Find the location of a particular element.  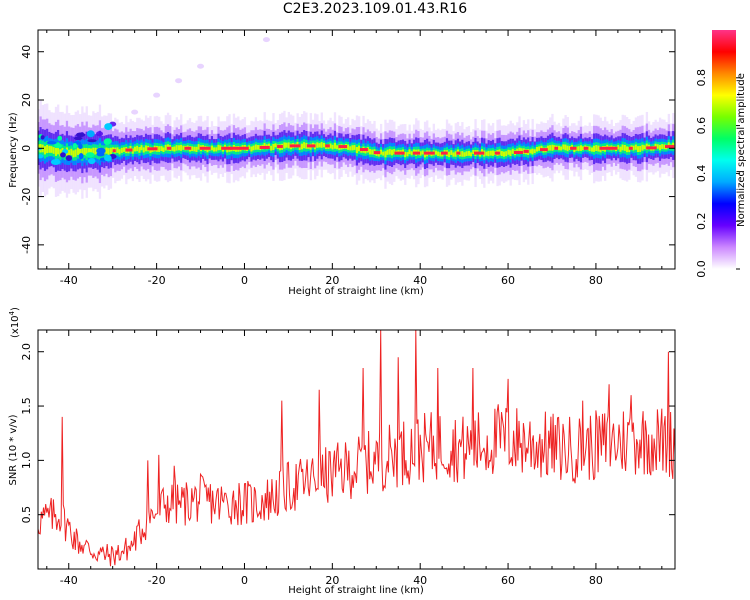

x-tick-label: 0 is located at coordinates (244, 580).